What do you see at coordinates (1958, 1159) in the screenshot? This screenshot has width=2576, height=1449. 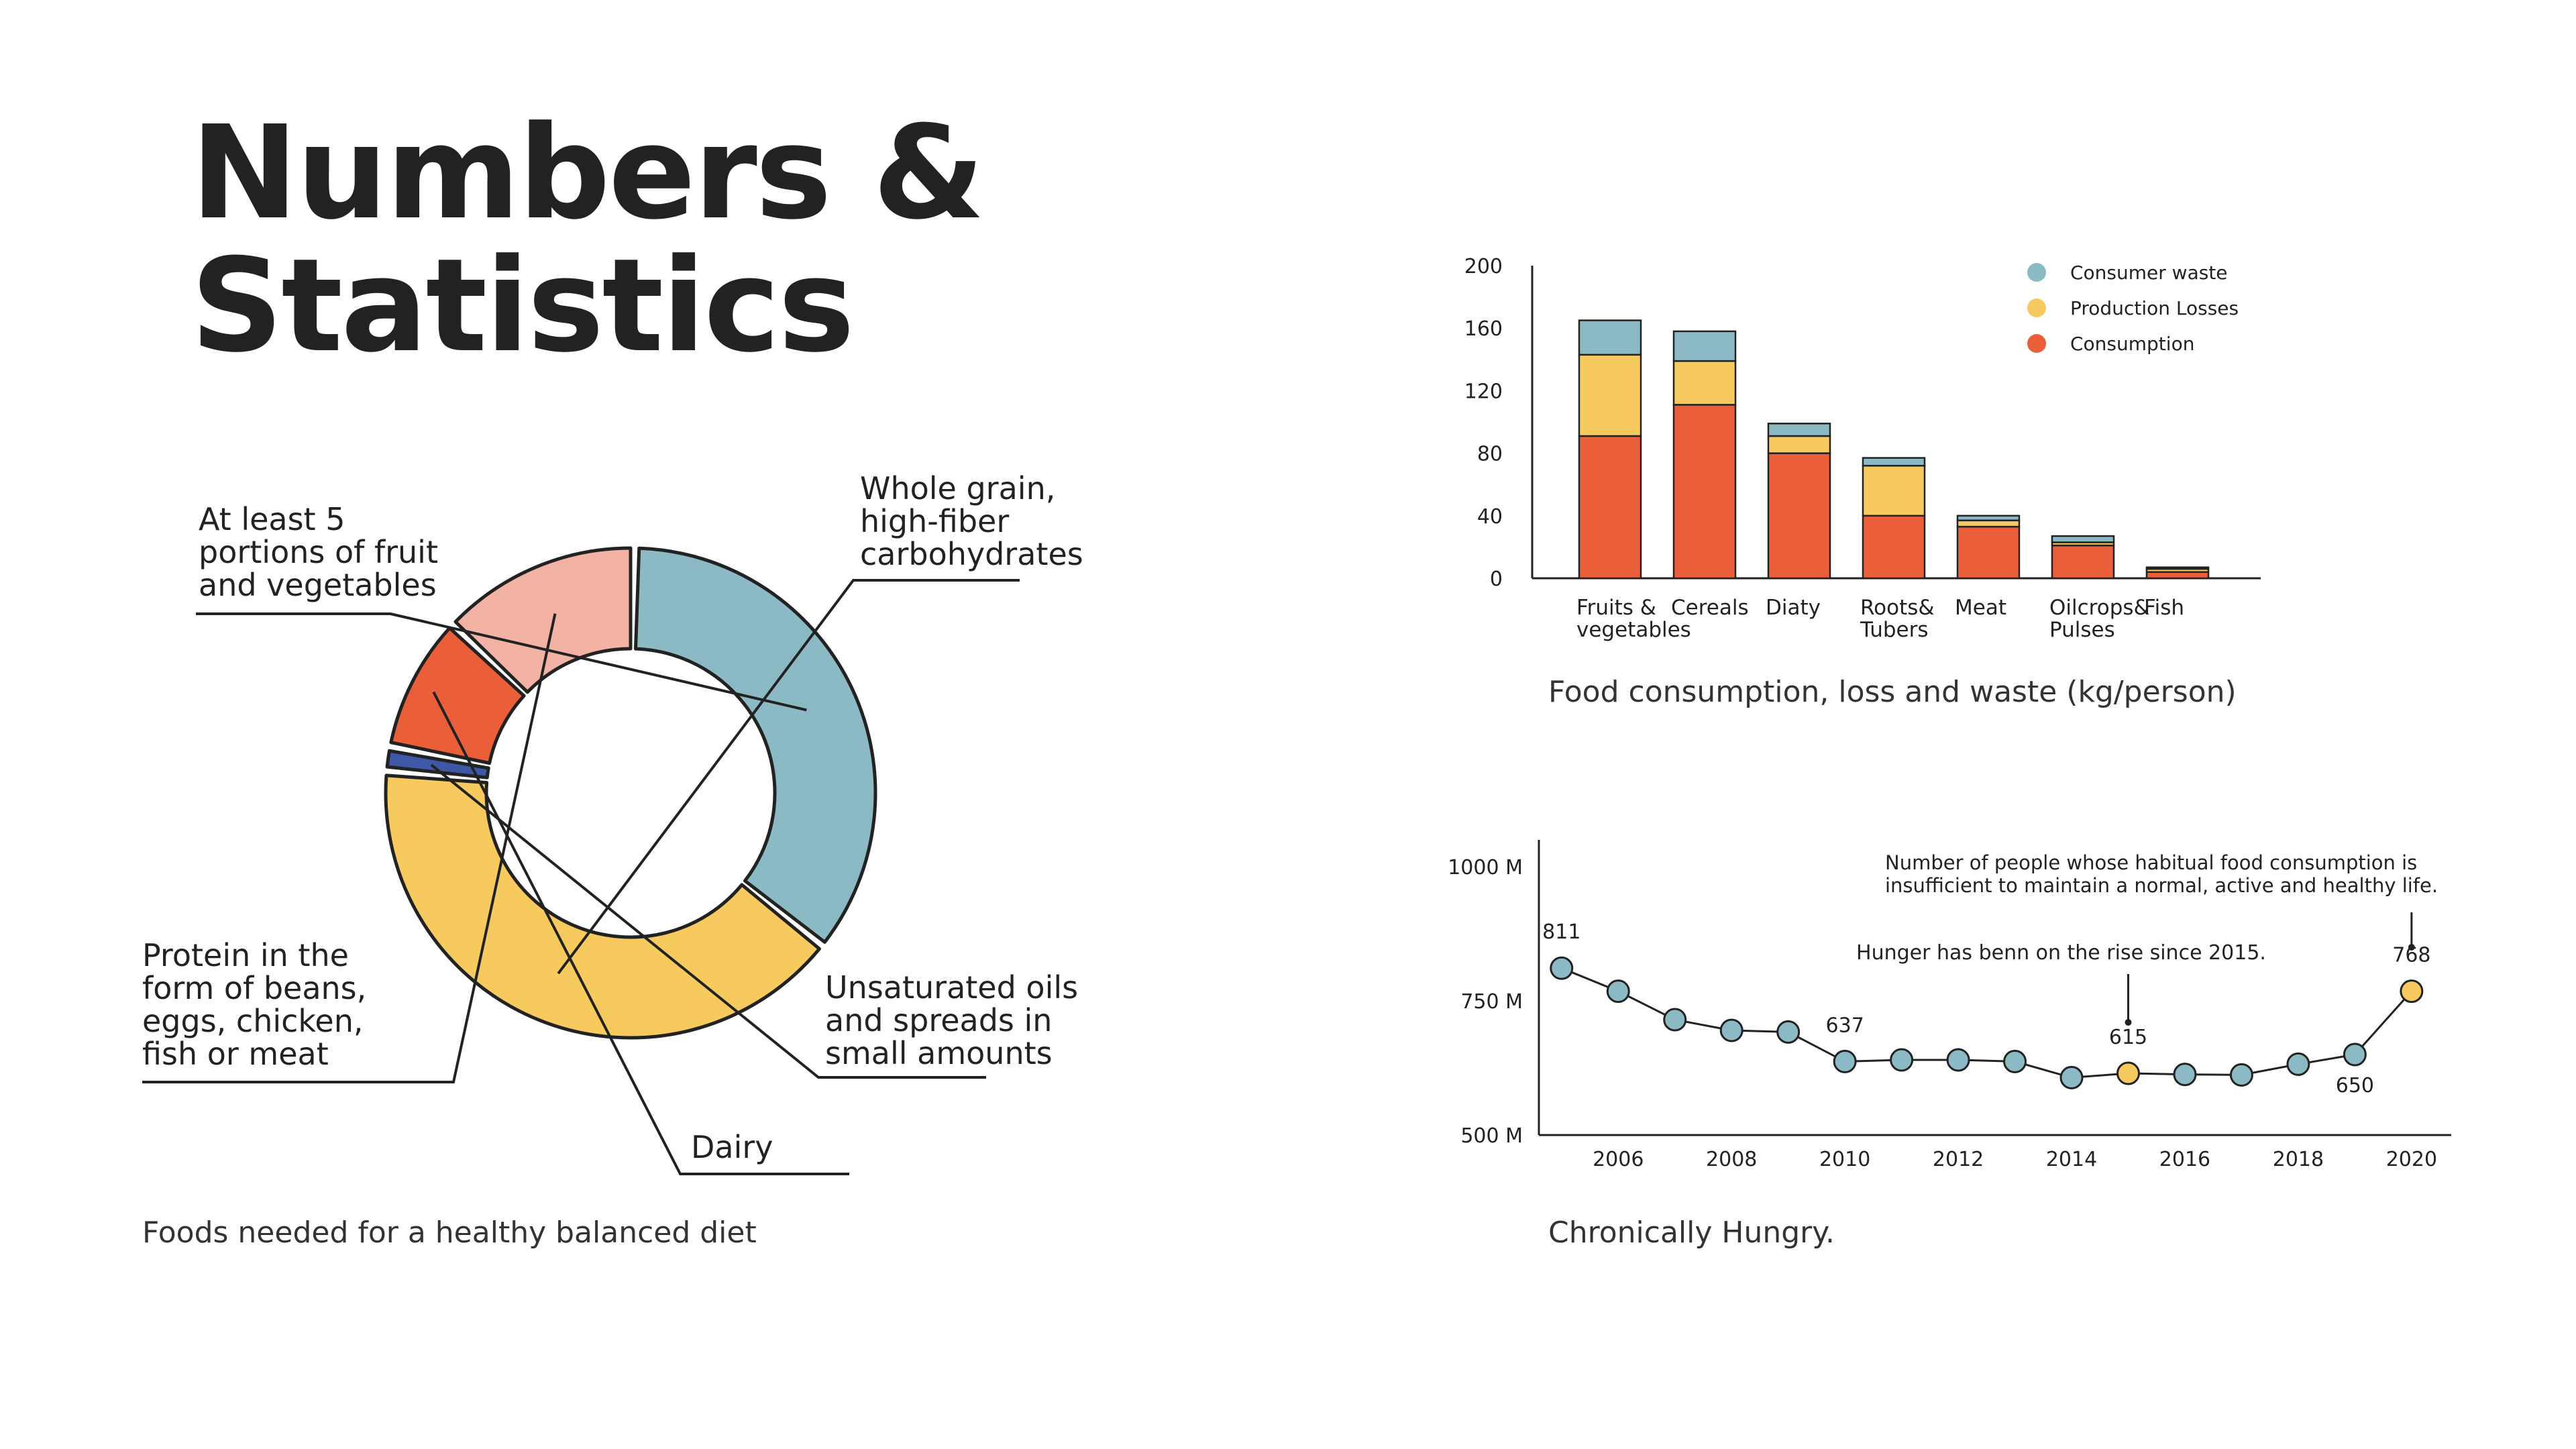 I see `line-x-tick-label: 2012` at bounding box center [1958, 1159].